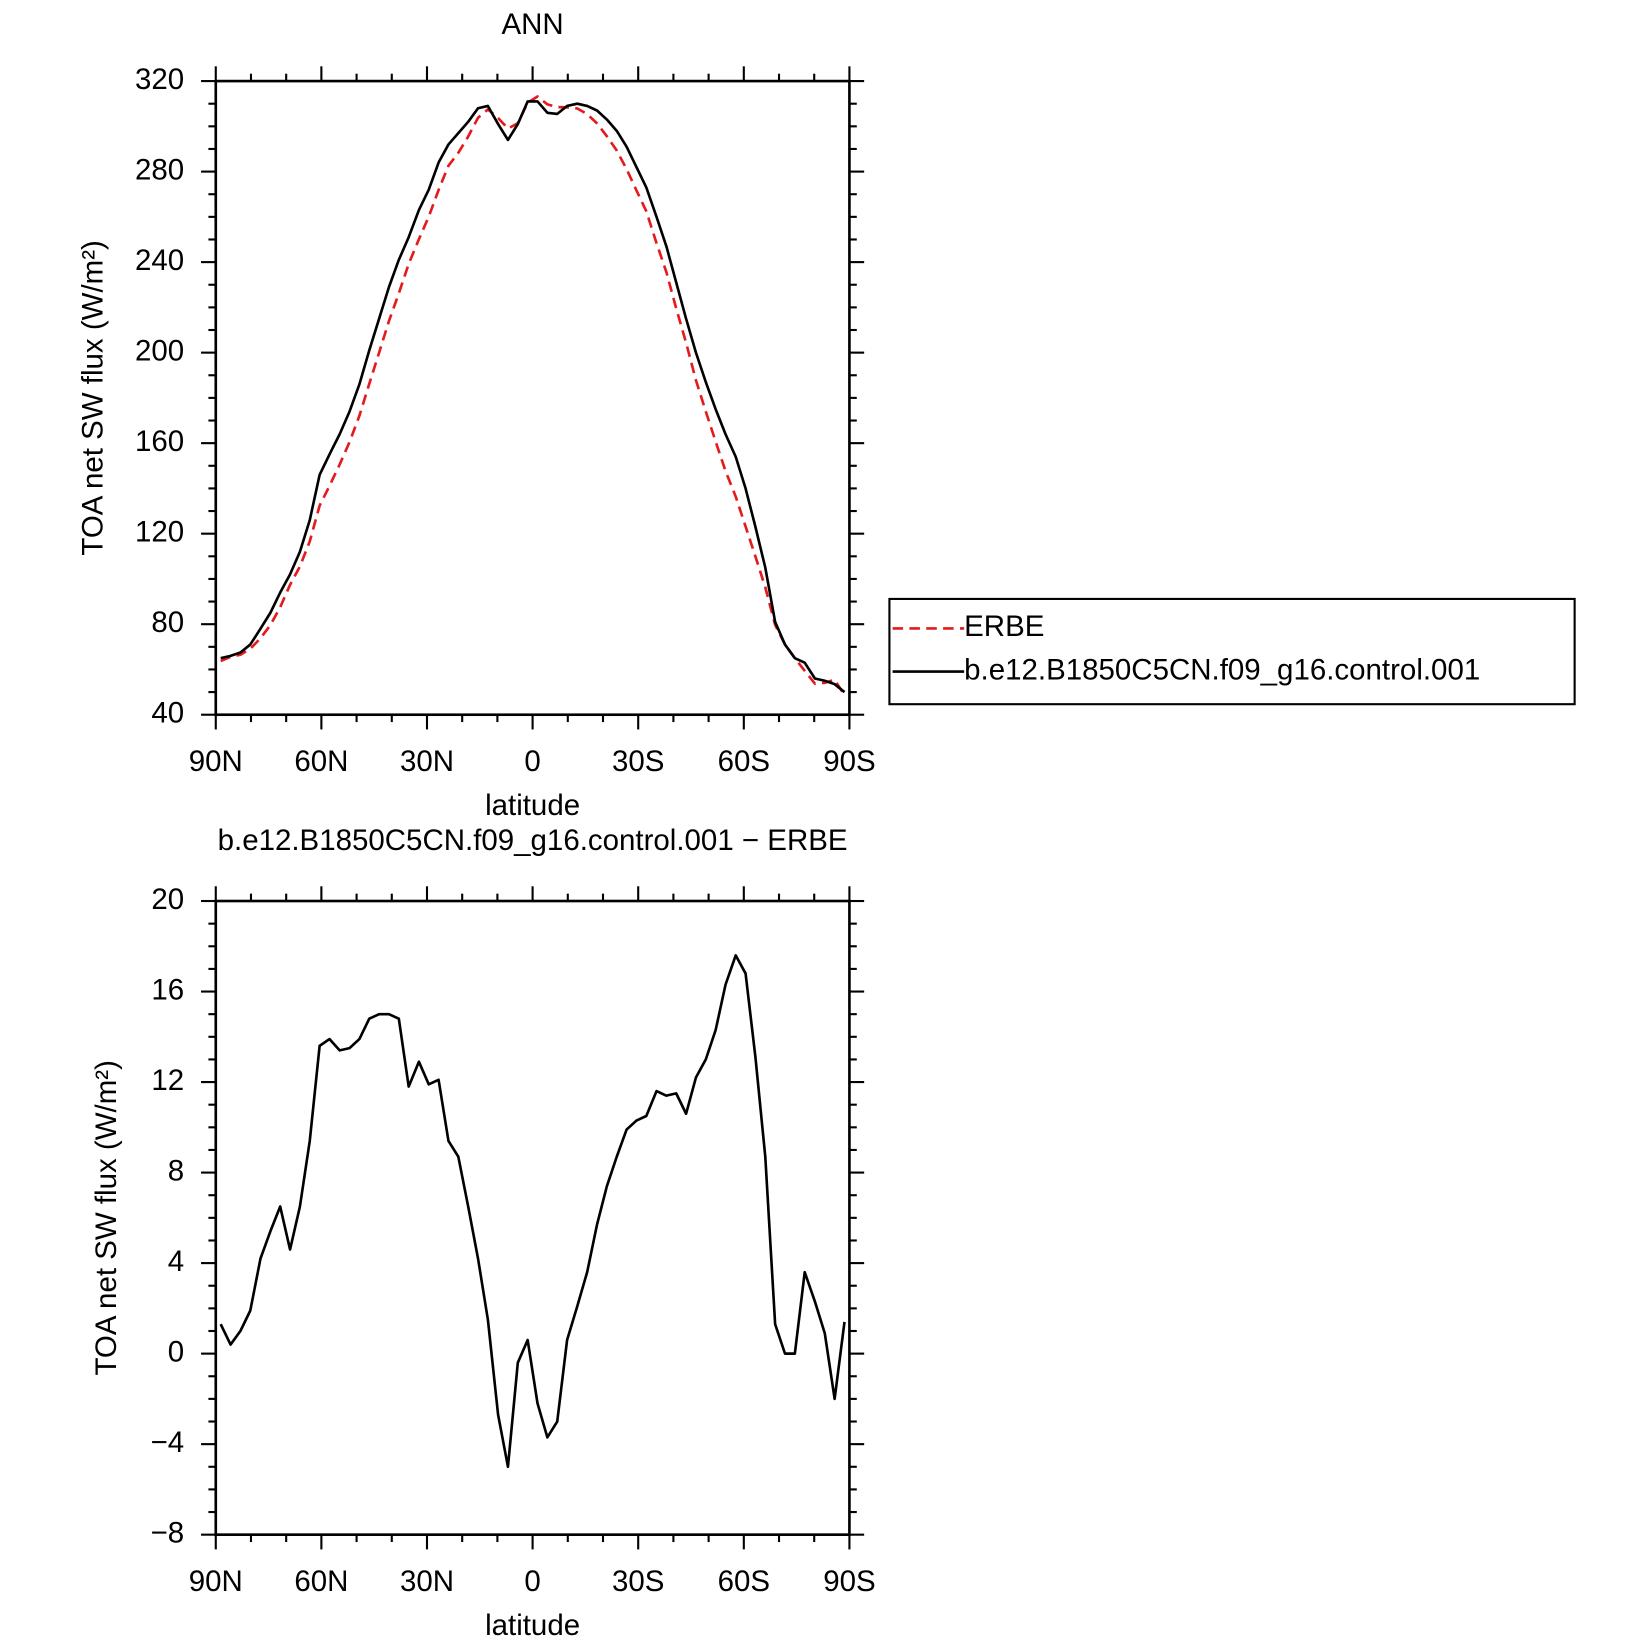  What do you see at coordinates (532, 24) in the screenshot?
I see `chart-title: ANN` at bounding box center [532, 24].